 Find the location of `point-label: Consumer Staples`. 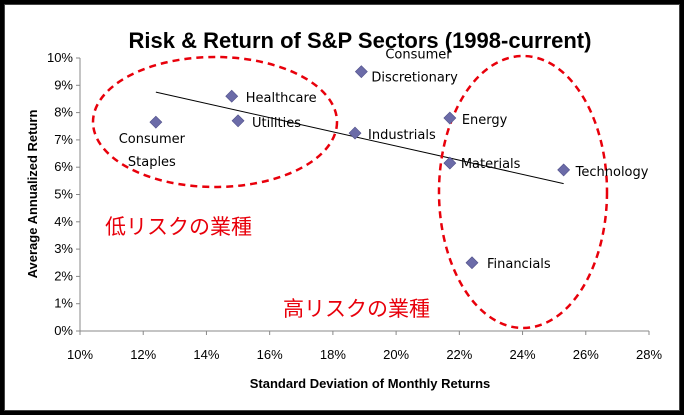

point-label: Consumer Staples is located at coordinates (152, 151).